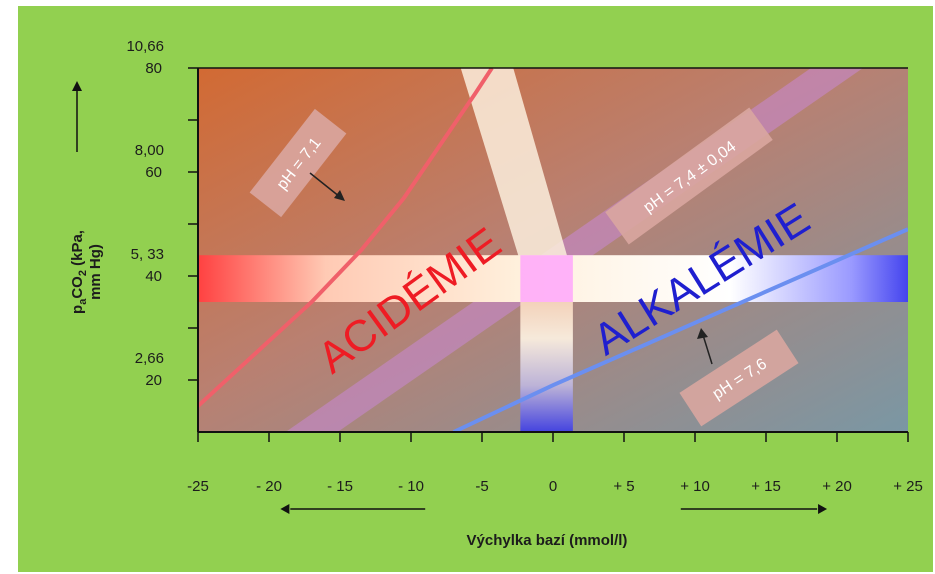 The image size is (935, 574). Describe the element at coordinates (766, 486) in the screenshot. I see `x-tick-label: + 15` at that location.